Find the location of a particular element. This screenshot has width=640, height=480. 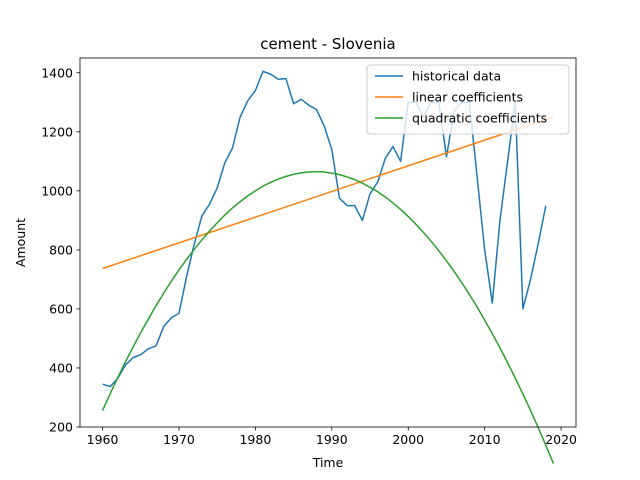

legend-label: quadratic coefficients is located at coordinates (479, 118).